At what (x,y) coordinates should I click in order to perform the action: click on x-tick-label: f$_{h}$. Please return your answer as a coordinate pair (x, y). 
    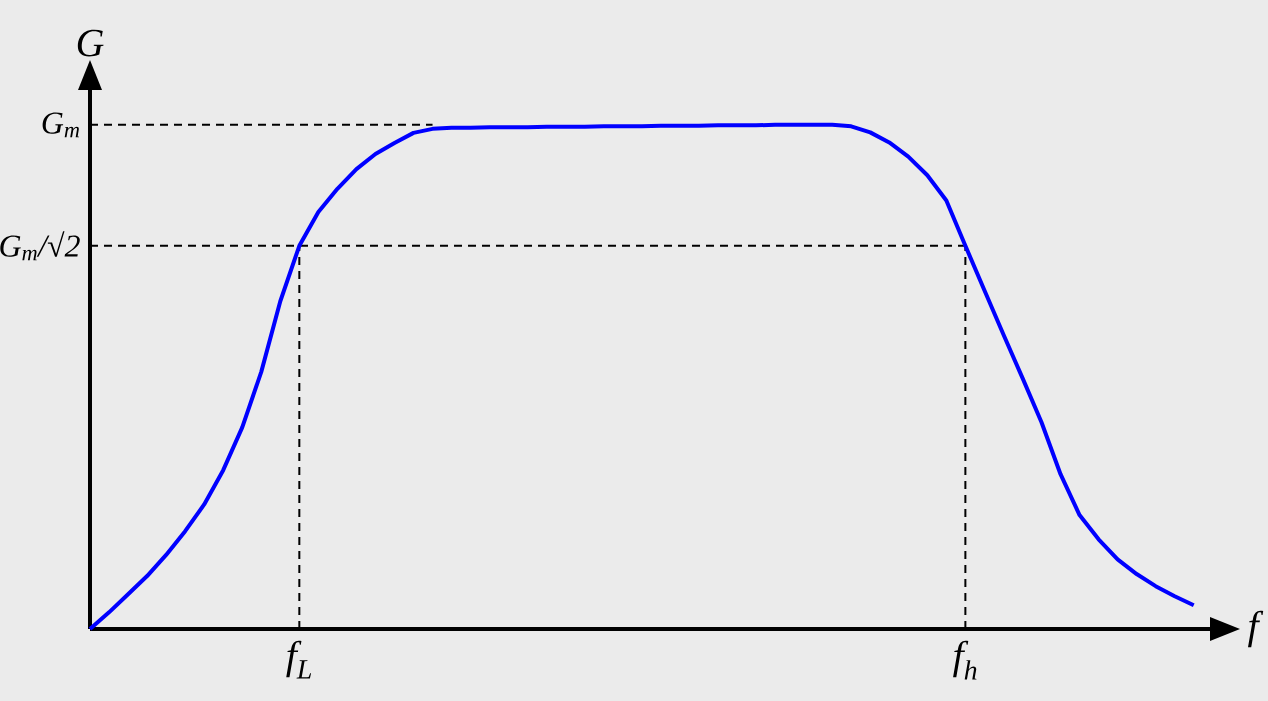
    Looking at the image, I should click on (965, 660).